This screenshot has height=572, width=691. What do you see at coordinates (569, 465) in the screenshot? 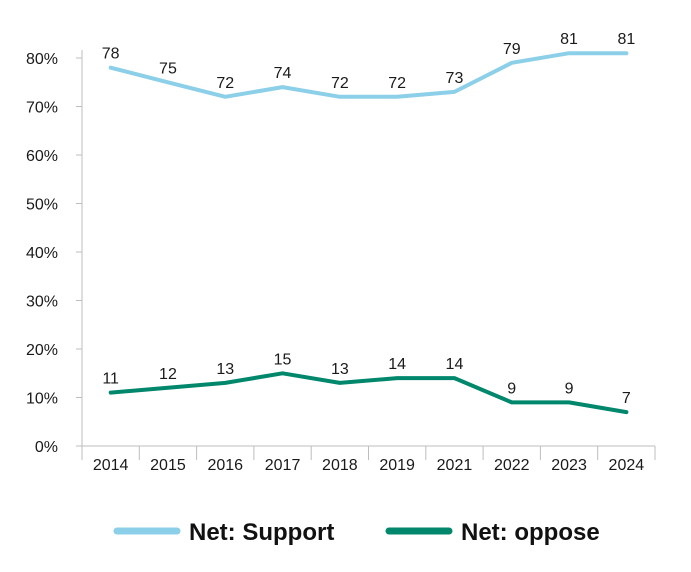
I see `x-tick-label: 2023` at bounding box center [569, 465].